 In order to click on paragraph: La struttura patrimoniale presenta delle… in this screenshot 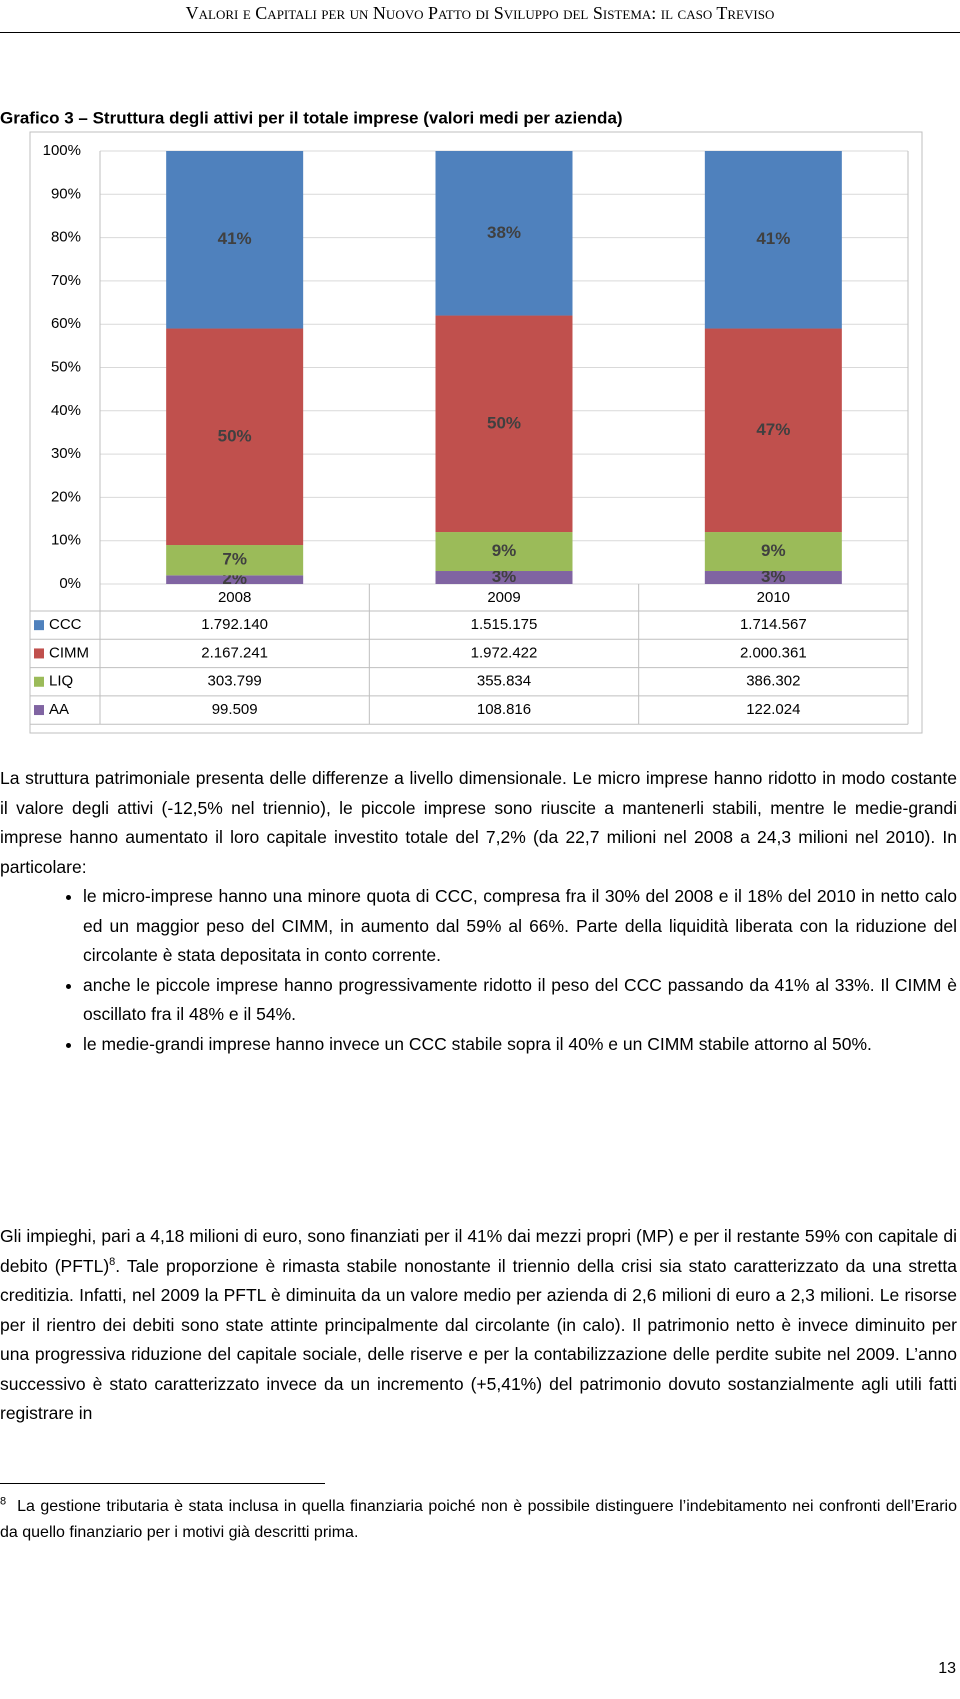, I will do `click(478, 822)`.